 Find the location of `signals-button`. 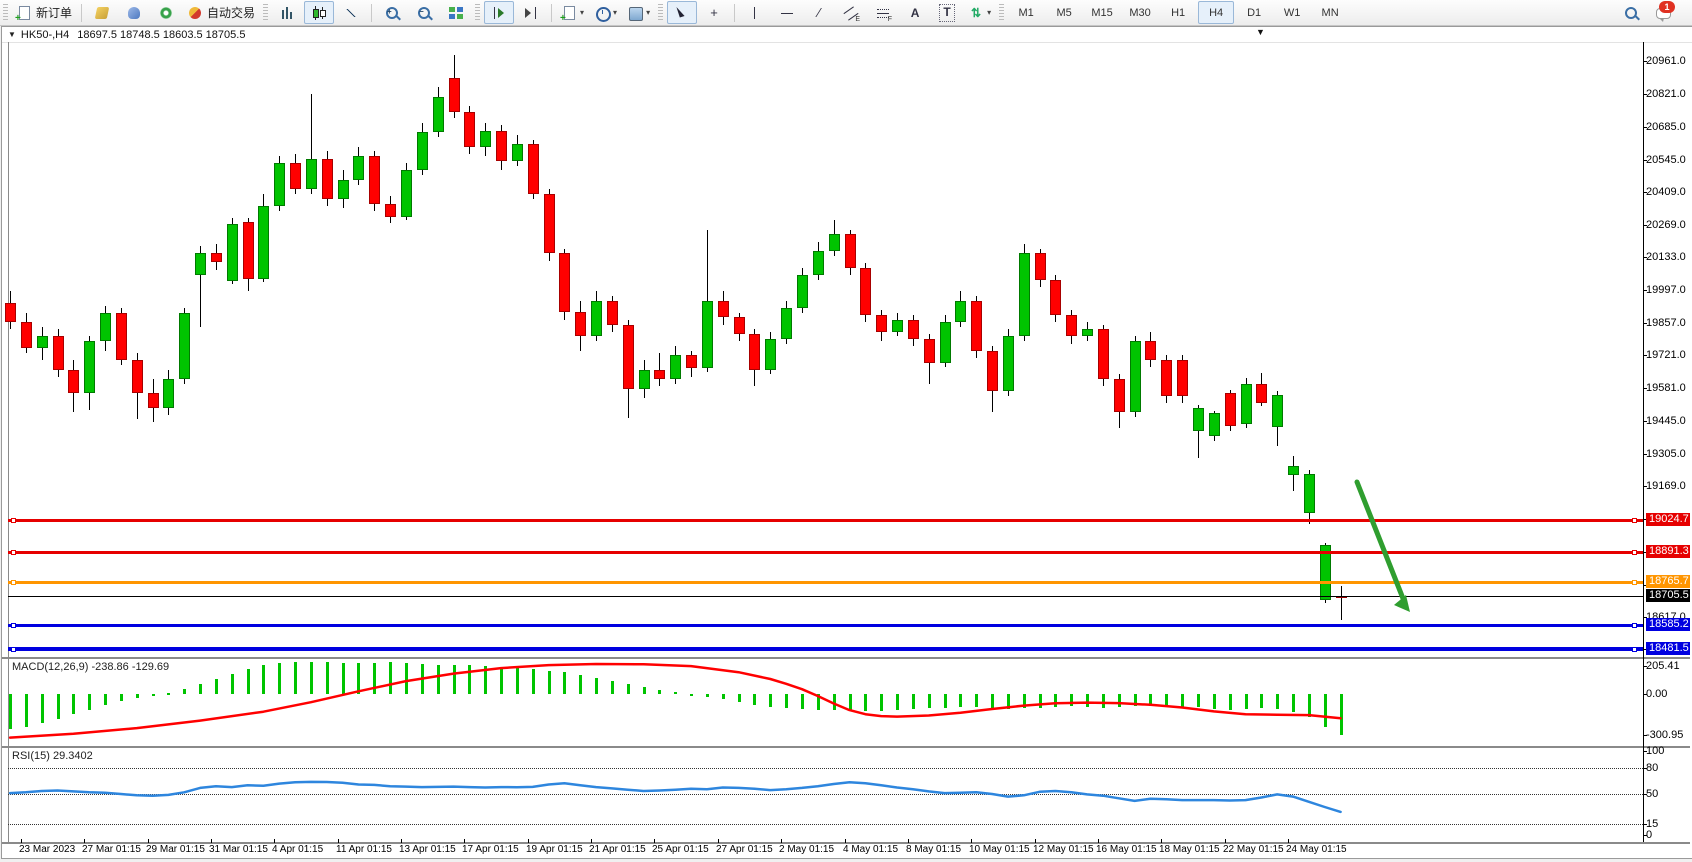

signals-button is located at coordinates (166, 12).